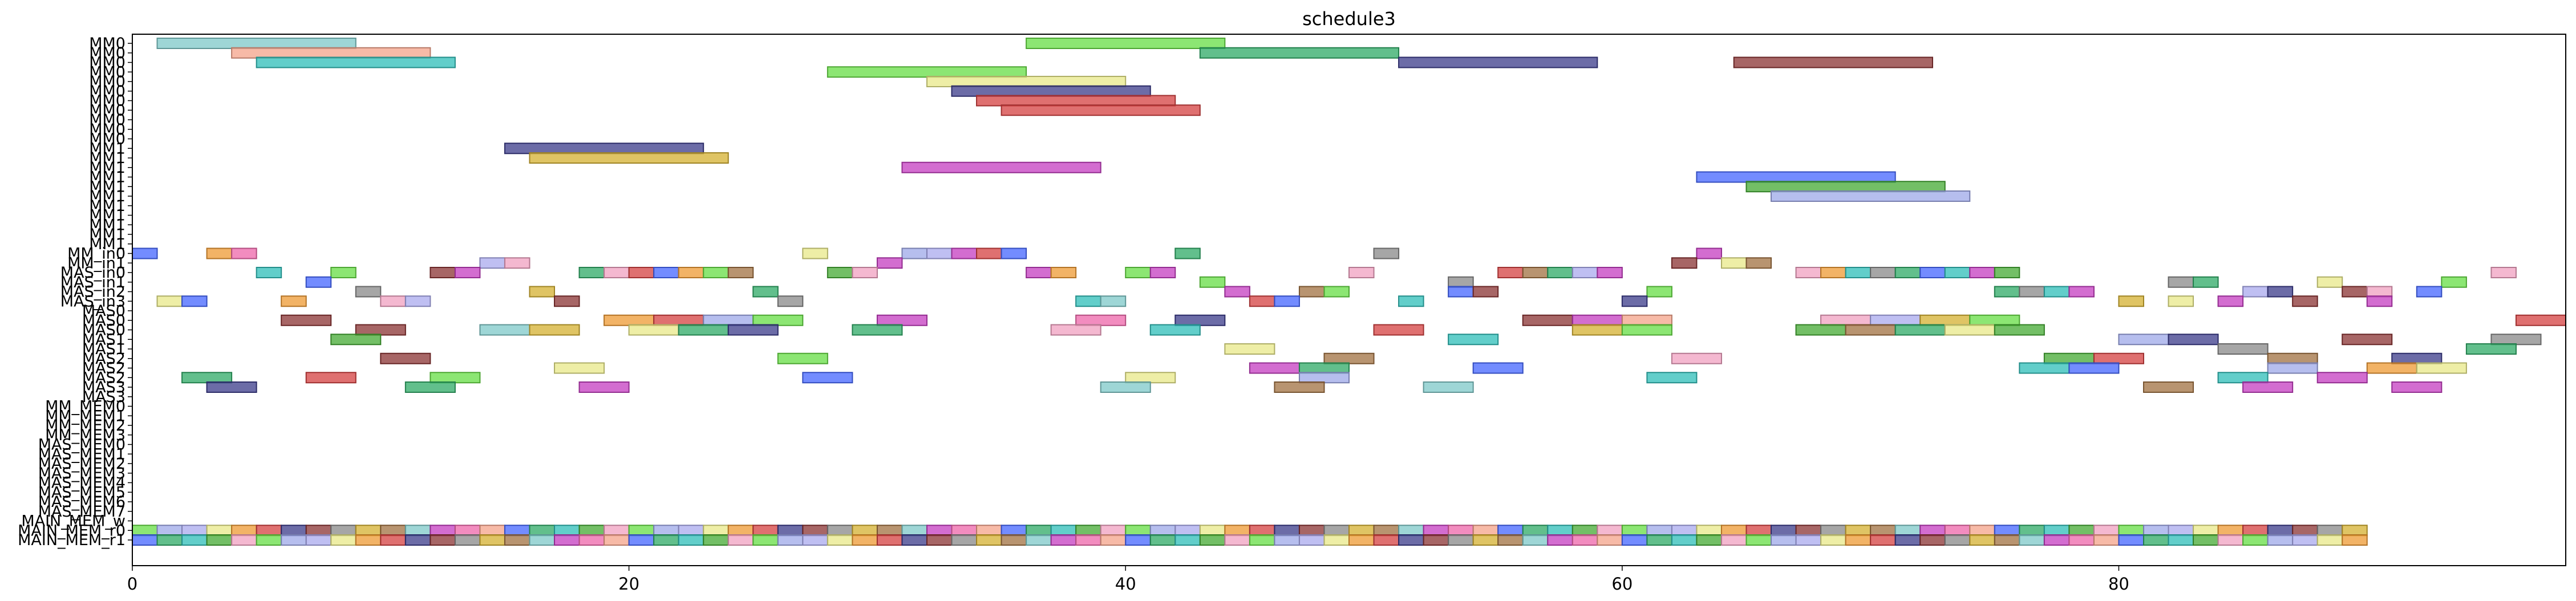  I want to click on x-tick-label: 40, so click(1125, 584).